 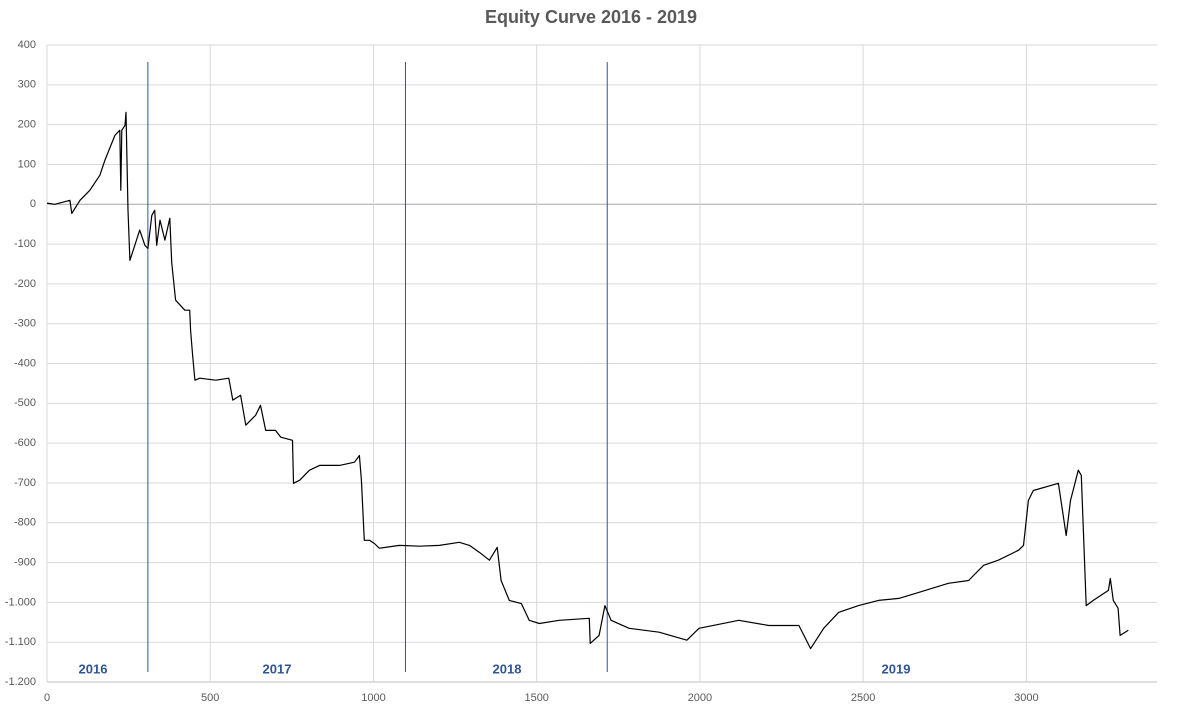 I want to click on y-tick-label: -1.000, so click(x=20, y=602).